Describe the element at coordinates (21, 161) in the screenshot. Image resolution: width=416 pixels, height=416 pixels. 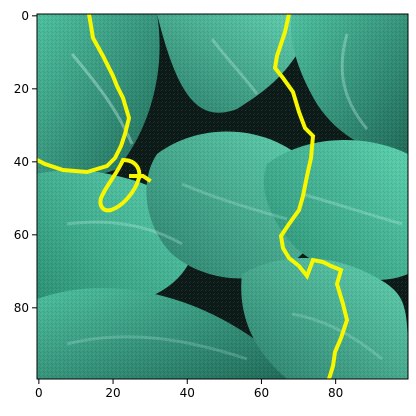
I see `y-tick-label: 40` at that location.